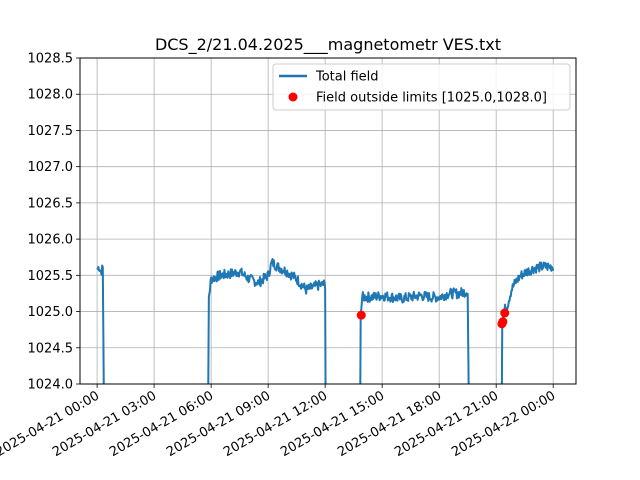 The width and height of the screenshot is (640, 480). I want to click on y-tick-label: 1025.0, so click(51, 312).